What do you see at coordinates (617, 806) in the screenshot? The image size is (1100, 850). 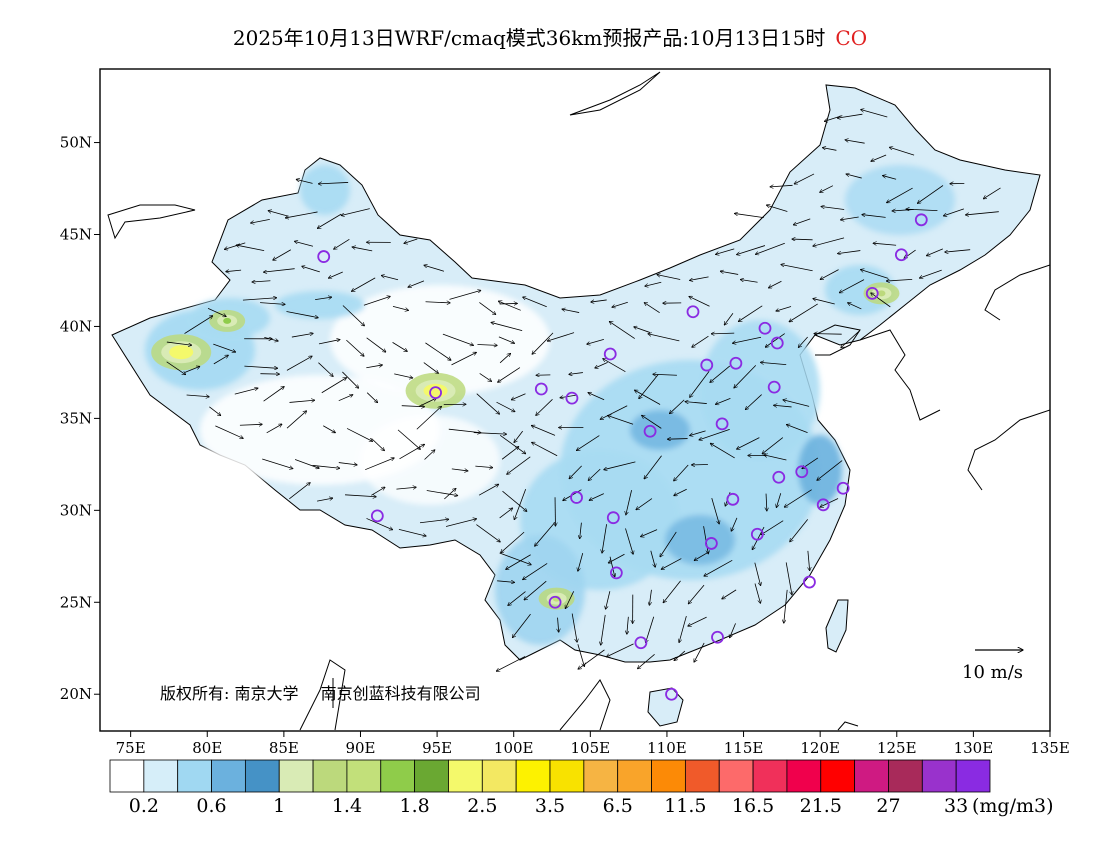 I see `colorbar-label: 6.5` at bounding box center [617, 806].